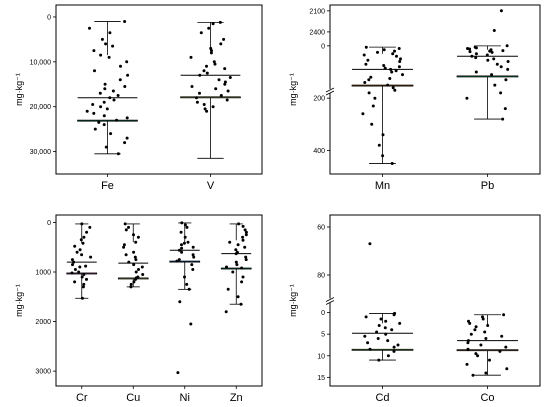 The height and width of the screenshot is (407, 550). What do you see at coordinates (236, 398) in the screenshot?
I see `category-label: Zn` at bounding box center [236, 398].